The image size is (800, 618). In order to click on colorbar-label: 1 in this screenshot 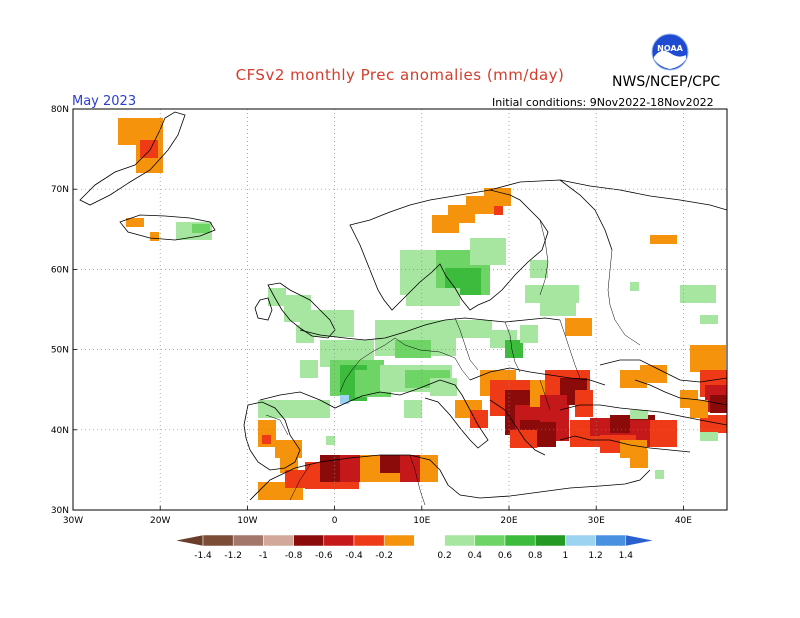, I will do `click(566, 556)`.